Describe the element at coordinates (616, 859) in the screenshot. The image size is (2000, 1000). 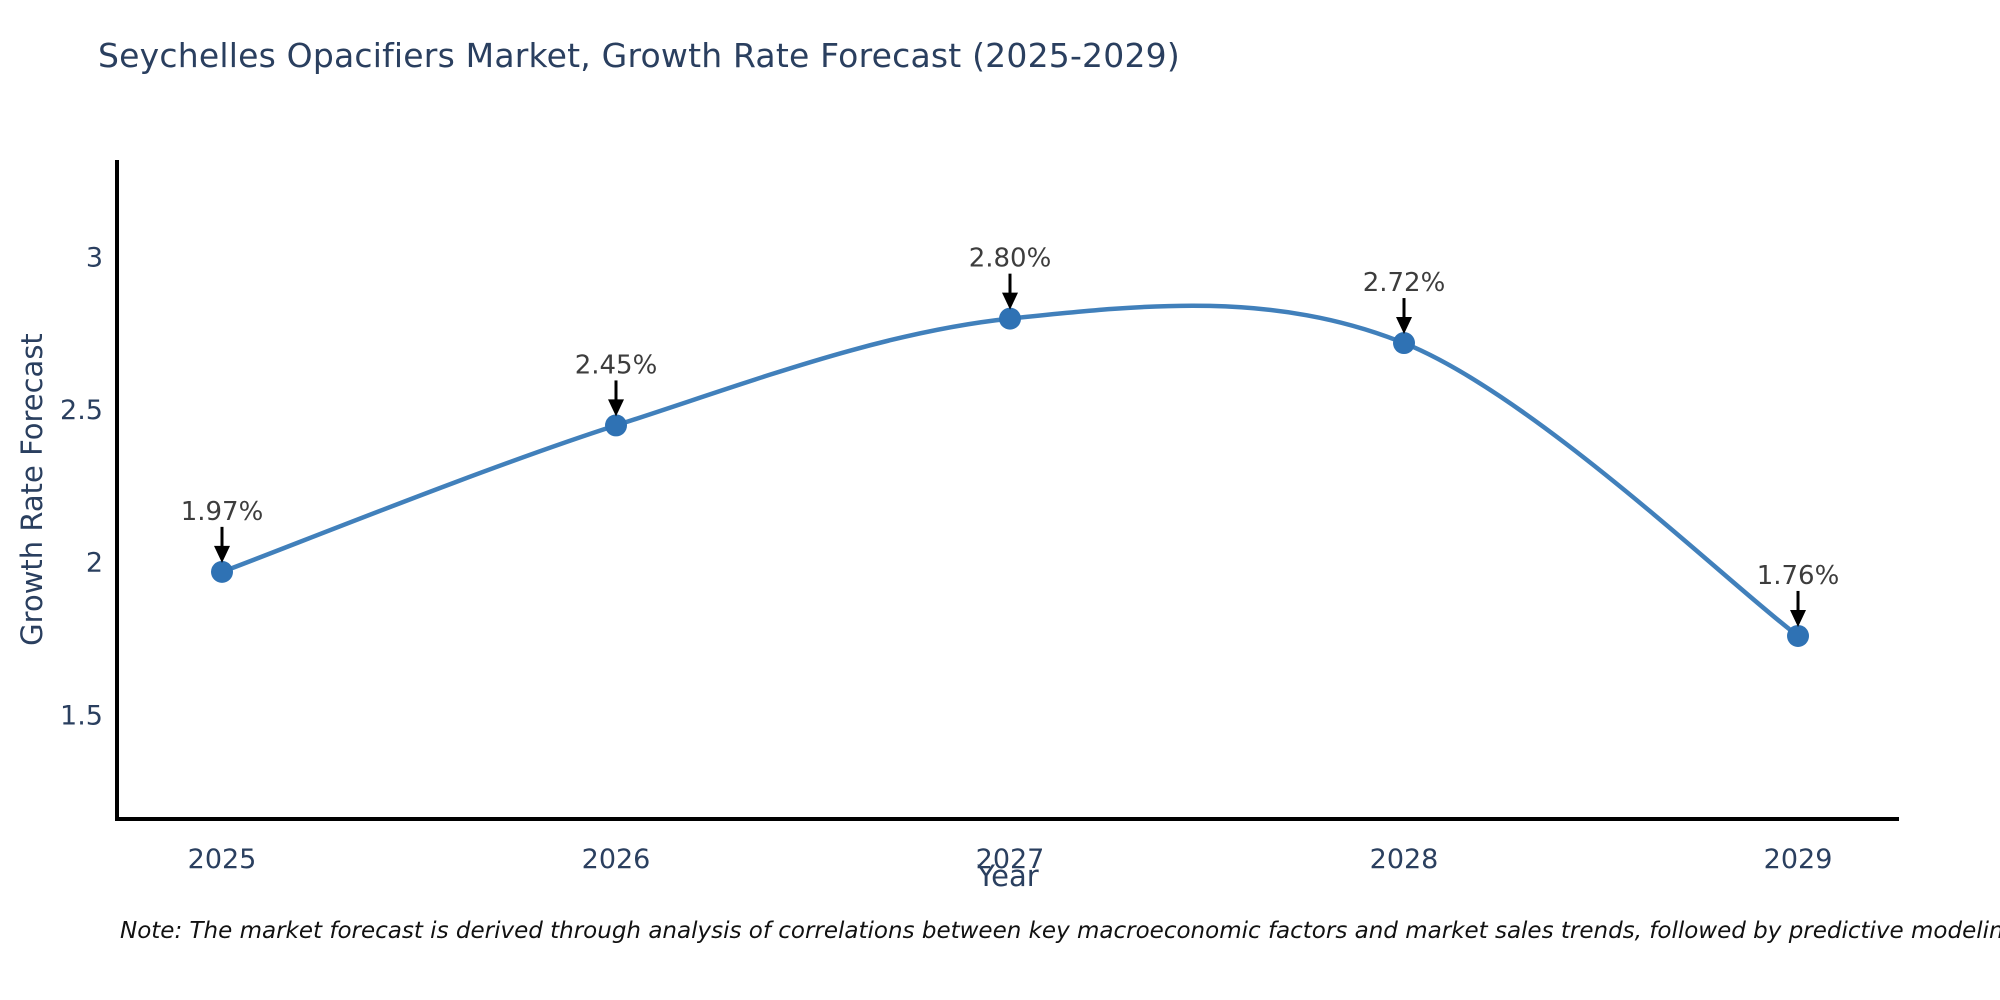
I see `x-tick-label: 2026` at that location.